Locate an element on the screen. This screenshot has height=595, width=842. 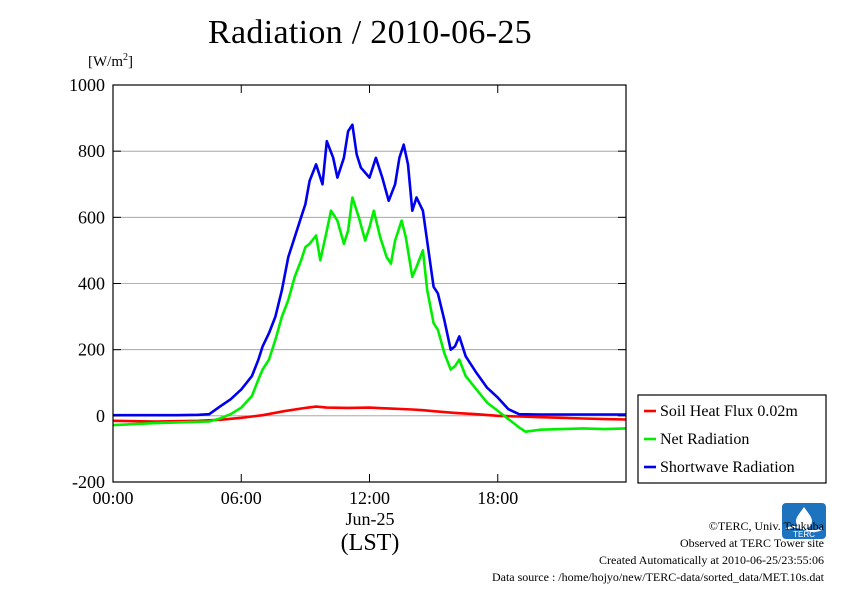
y-axis-label-exponent: 2 is located at coordinates (125, 57).